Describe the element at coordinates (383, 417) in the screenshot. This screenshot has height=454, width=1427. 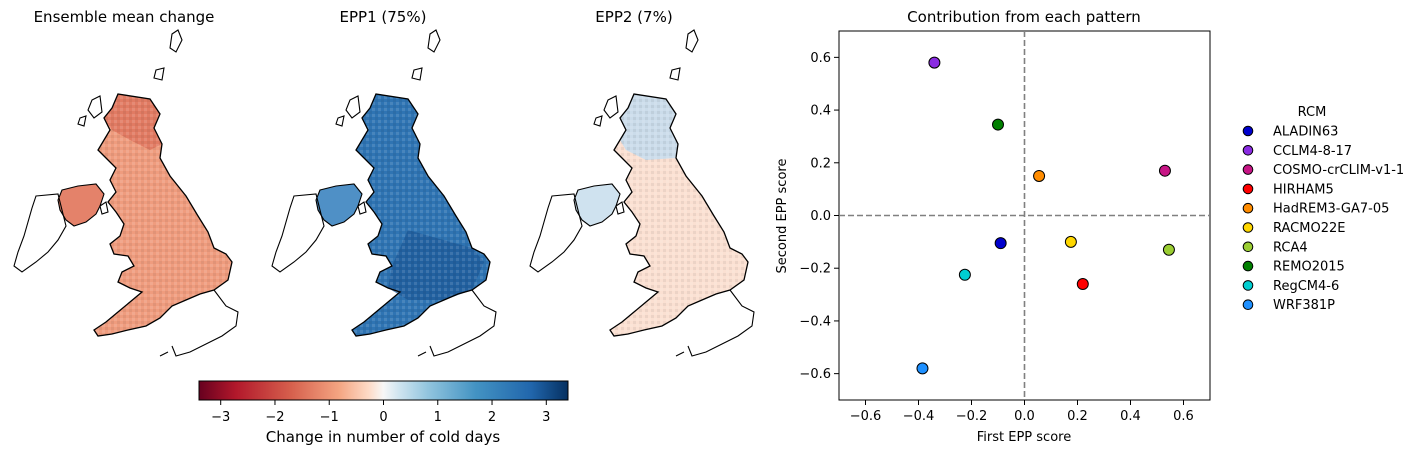
I see `colorbar-tick-label: 0` at that location.